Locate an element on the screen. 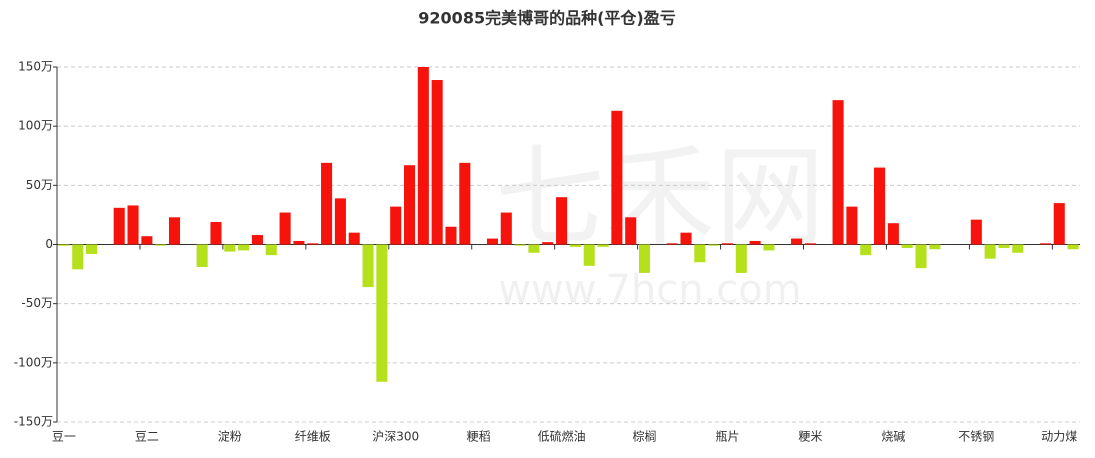 Image resolution: width=1095 pixels, height=458 pixels. y-tick-label: 50万 is located at coordinates (39, 185).